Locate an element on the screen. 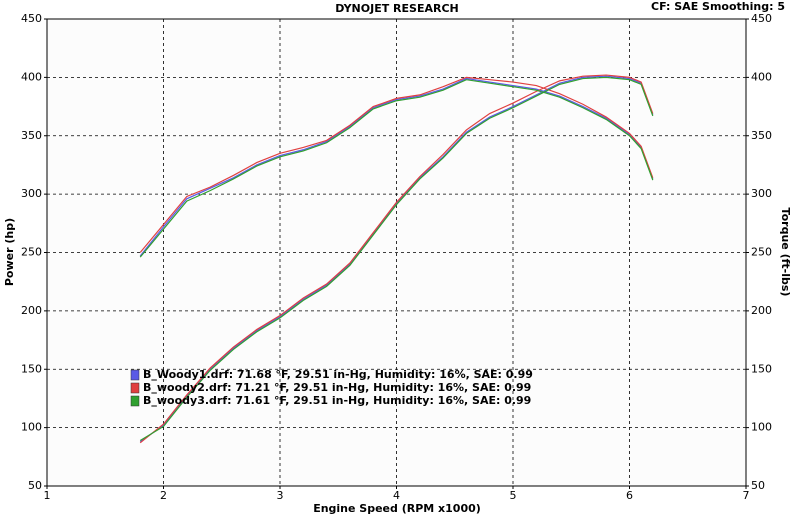 Image resolution: width=795 pixels, height=517 pixels. y-tick-label: 200 is located at coordinates (31, 310).